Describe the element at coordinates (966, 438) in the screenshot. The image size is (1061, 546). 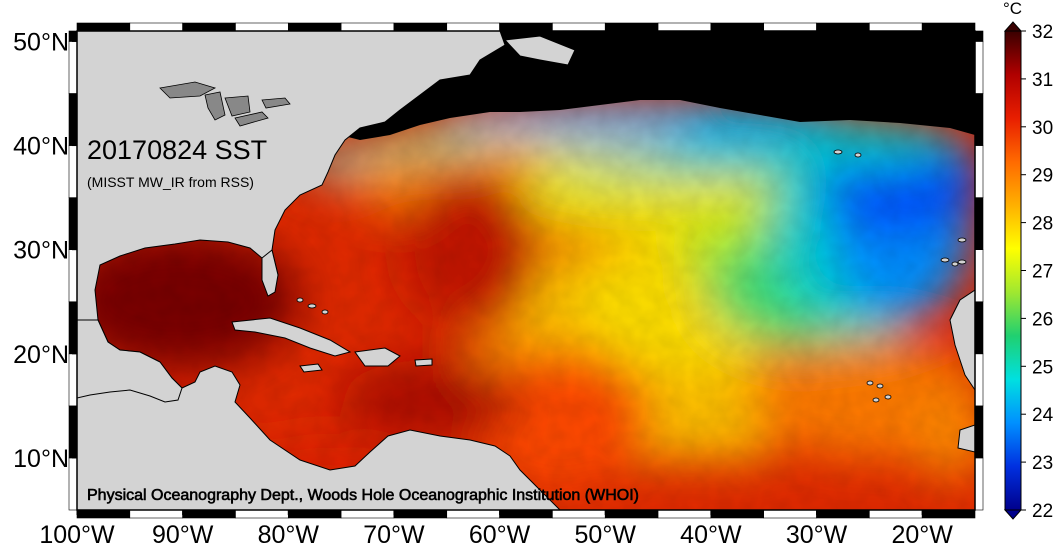
I see `land-africa-west` at that location.